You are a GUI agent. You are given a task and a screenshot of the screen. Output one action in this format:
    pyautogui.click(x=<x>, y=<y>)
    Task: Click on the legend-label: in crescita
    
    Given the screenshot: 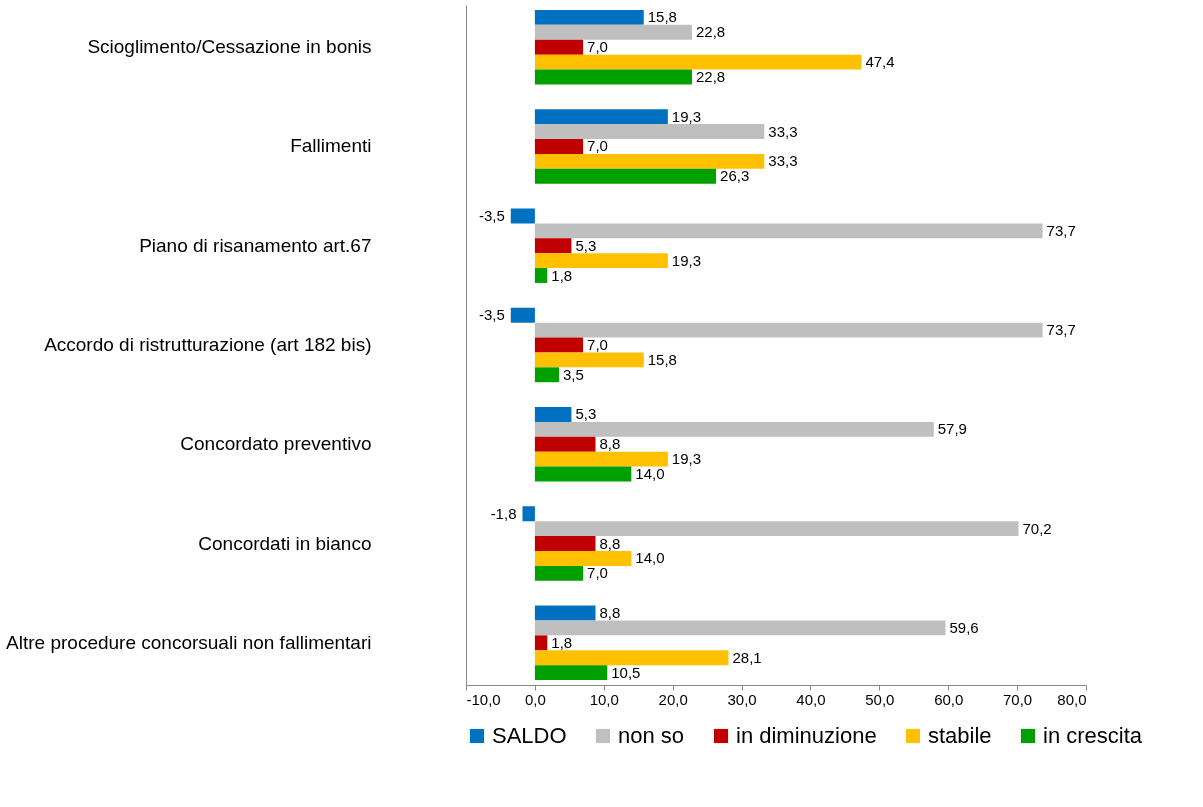 What is the action you would take?
    pyautogui.click(x=1093, y=735)
    